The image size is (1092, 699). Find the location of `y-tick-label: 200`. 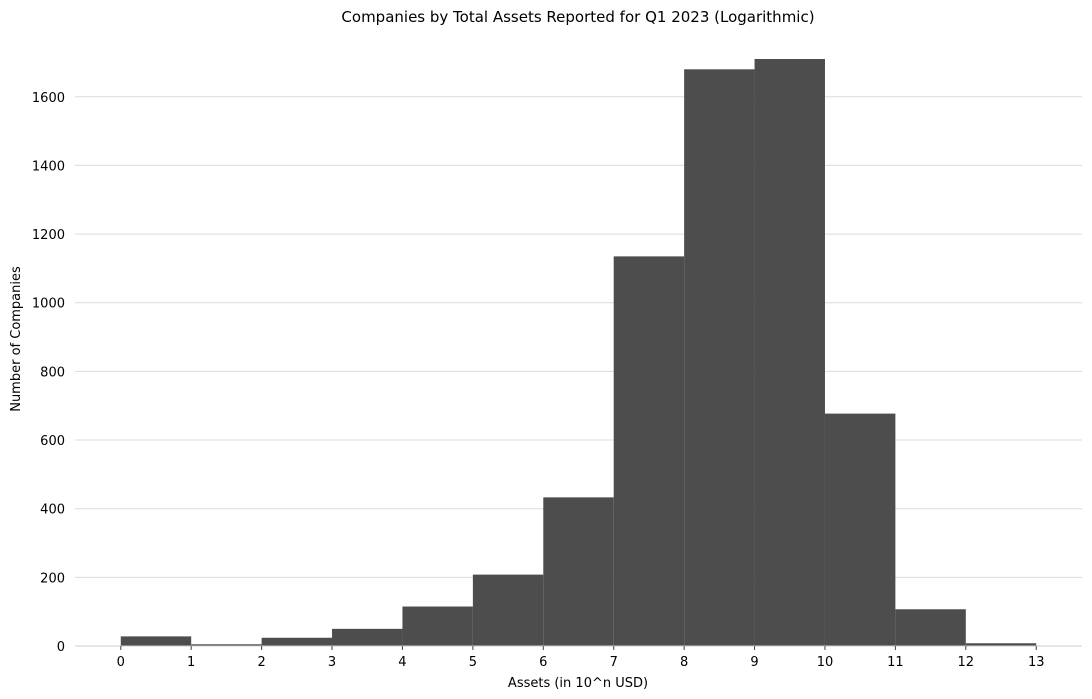

y-tick-label: 200 is located at coordinates (52, 578).